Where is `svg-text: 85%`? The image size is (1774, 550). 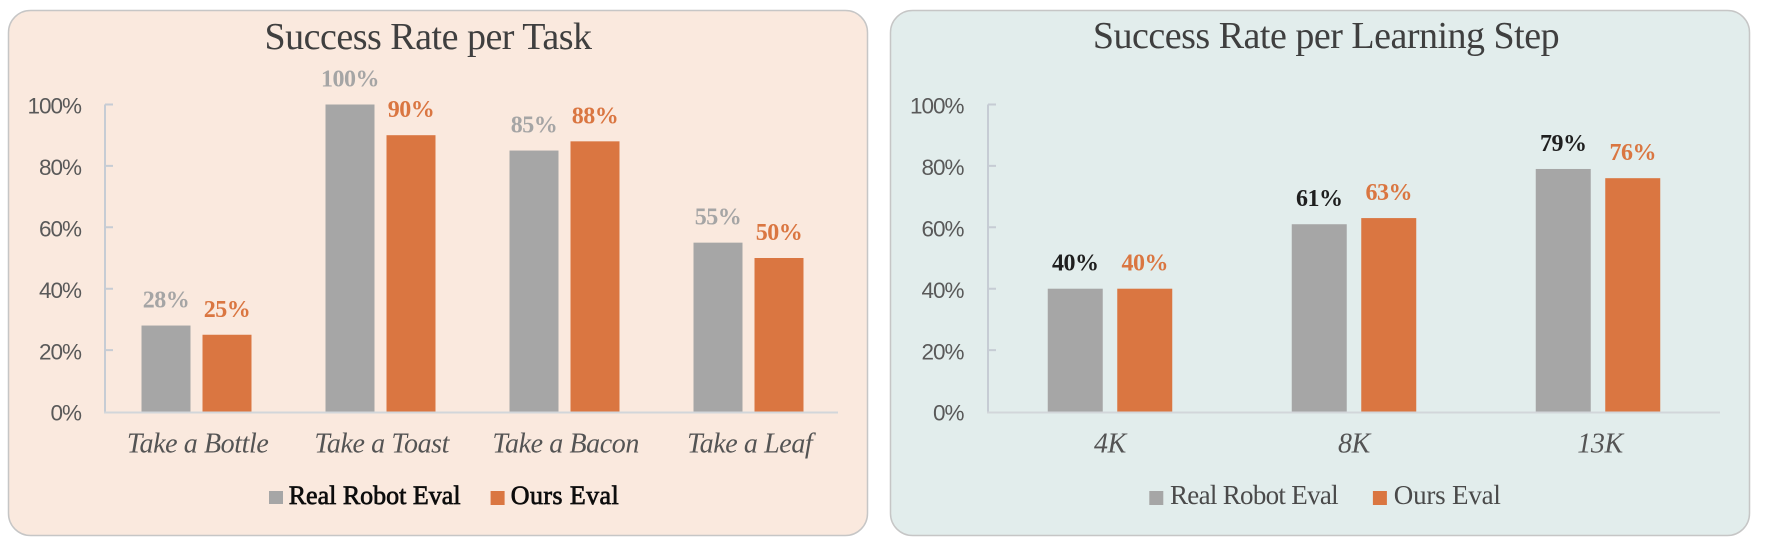 svg-text: 85% is located at coordinates (534, 126).